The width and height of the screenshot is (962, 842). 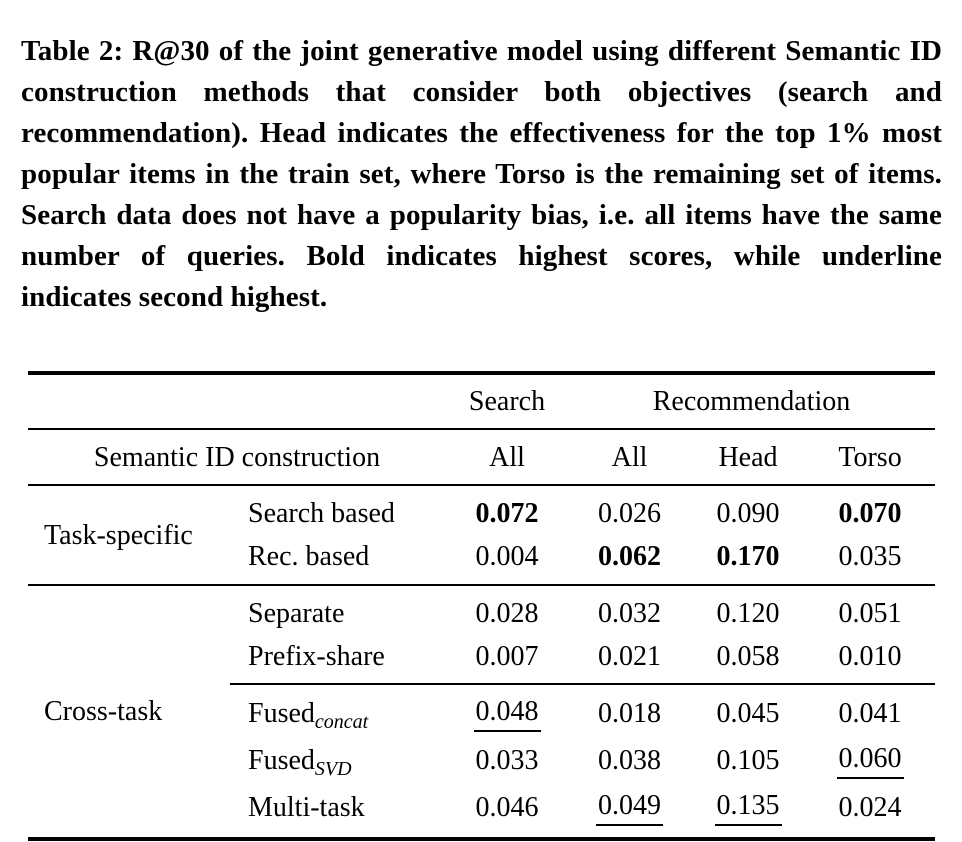 I want to click on group-label-task-specific: Task-specific, so click(x=129, y=535).